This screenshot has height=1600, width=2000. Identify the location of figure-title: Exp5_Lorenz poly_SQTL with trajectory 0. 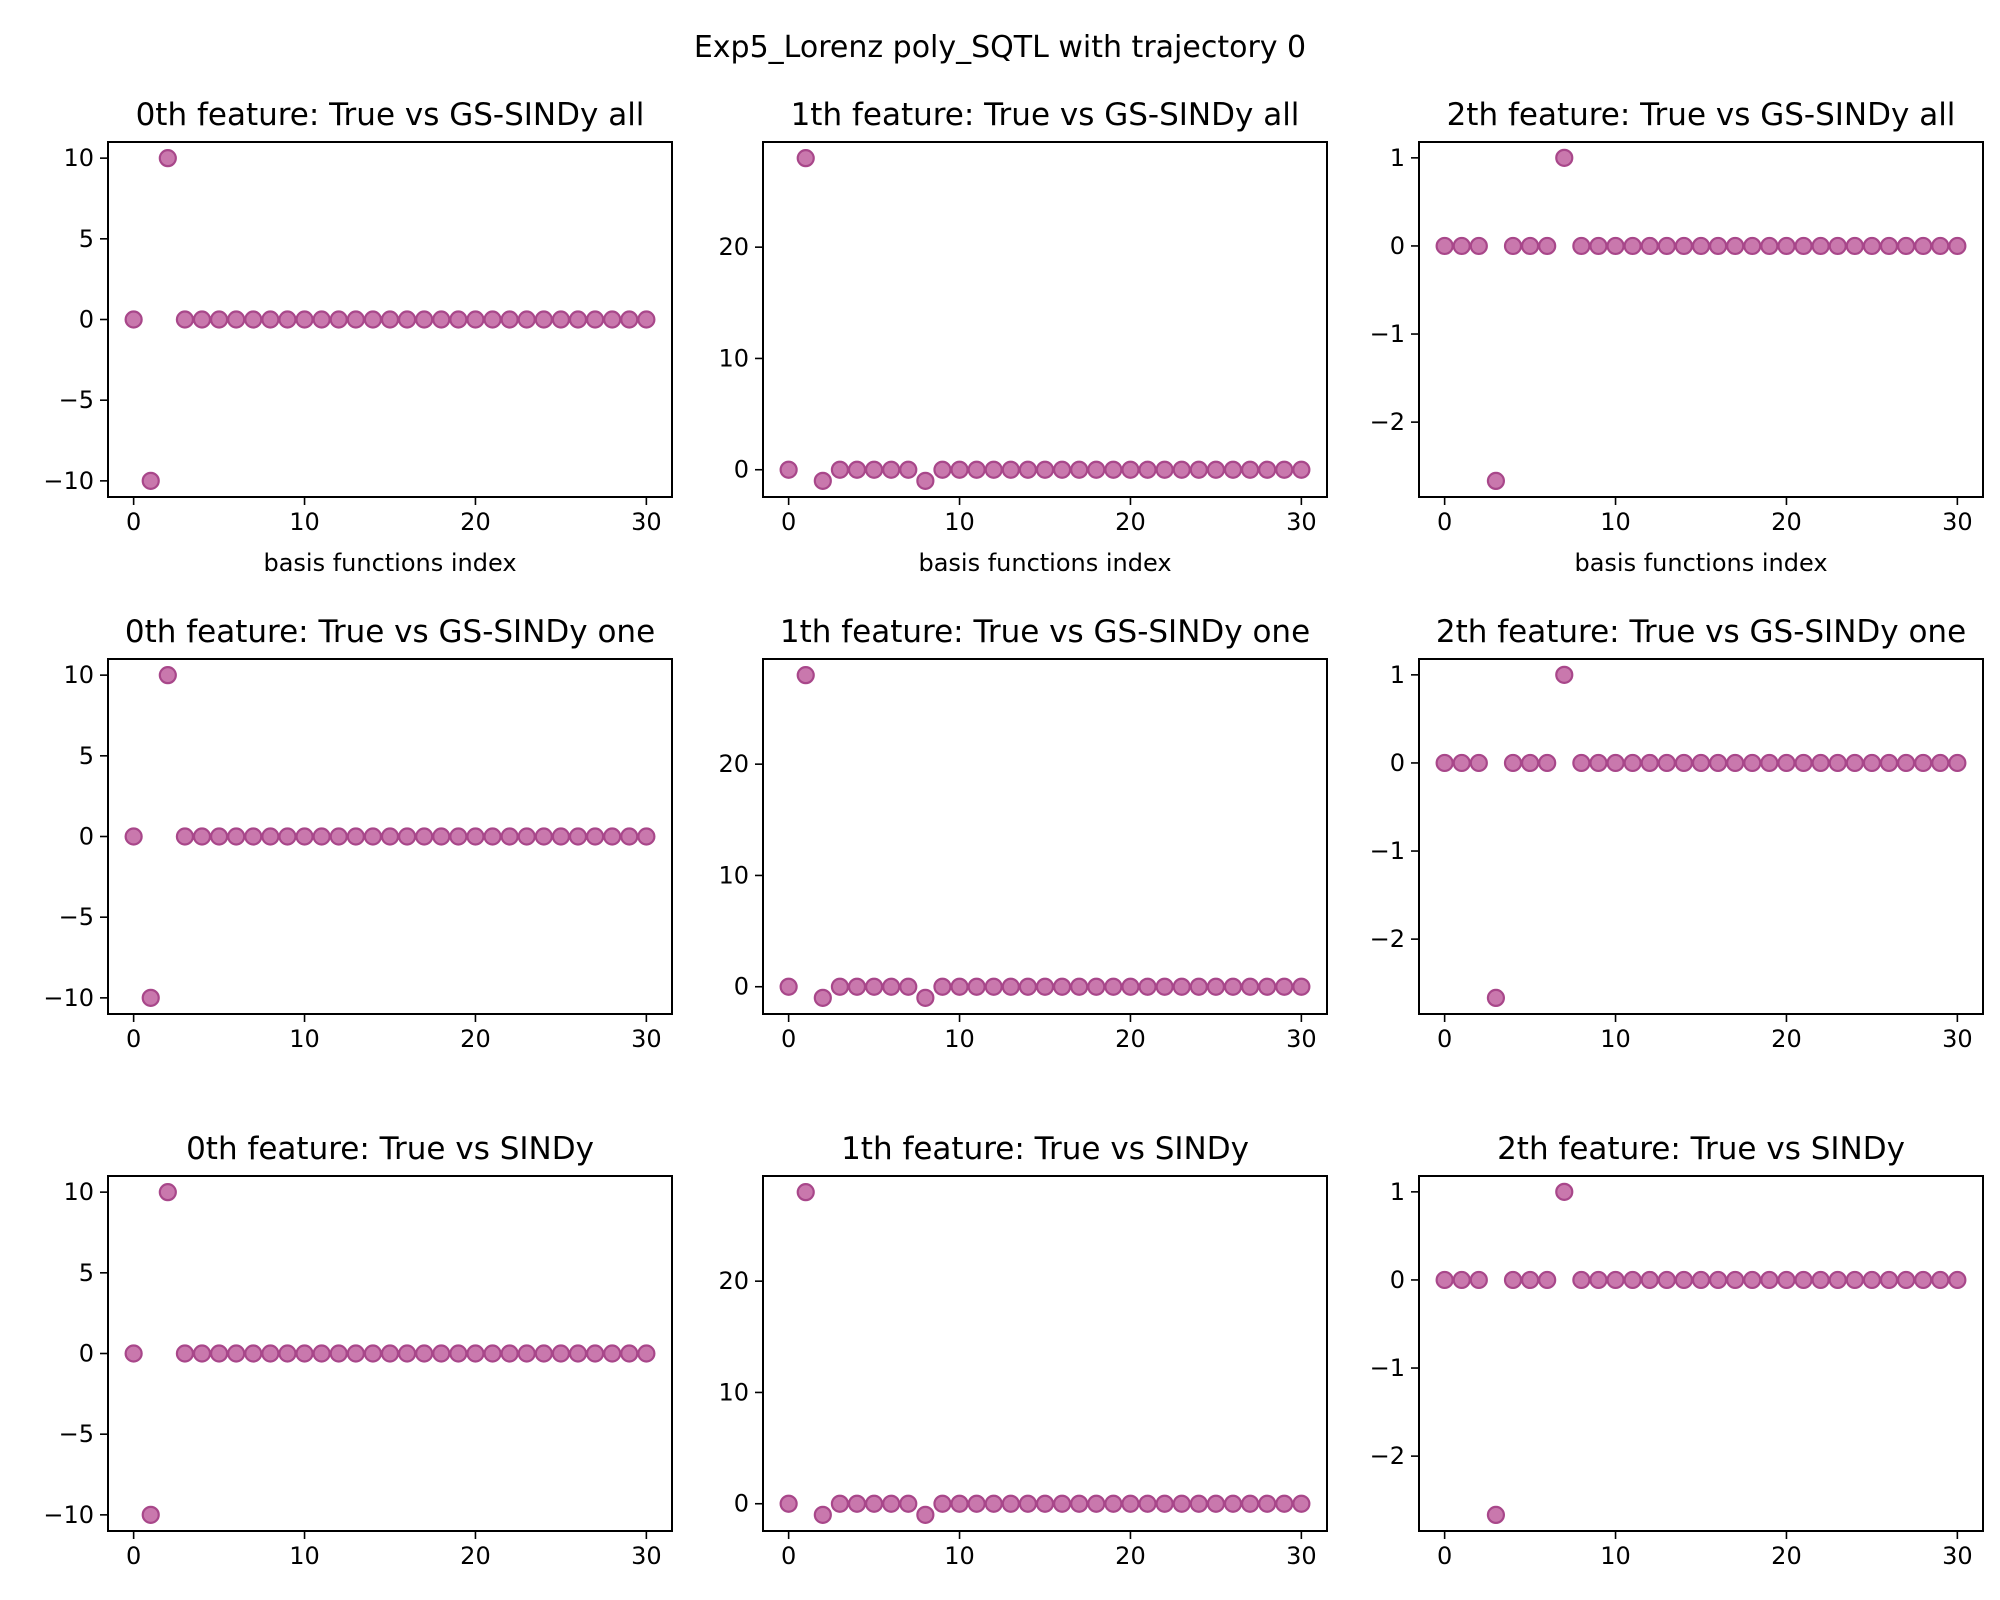
(1000, 47).